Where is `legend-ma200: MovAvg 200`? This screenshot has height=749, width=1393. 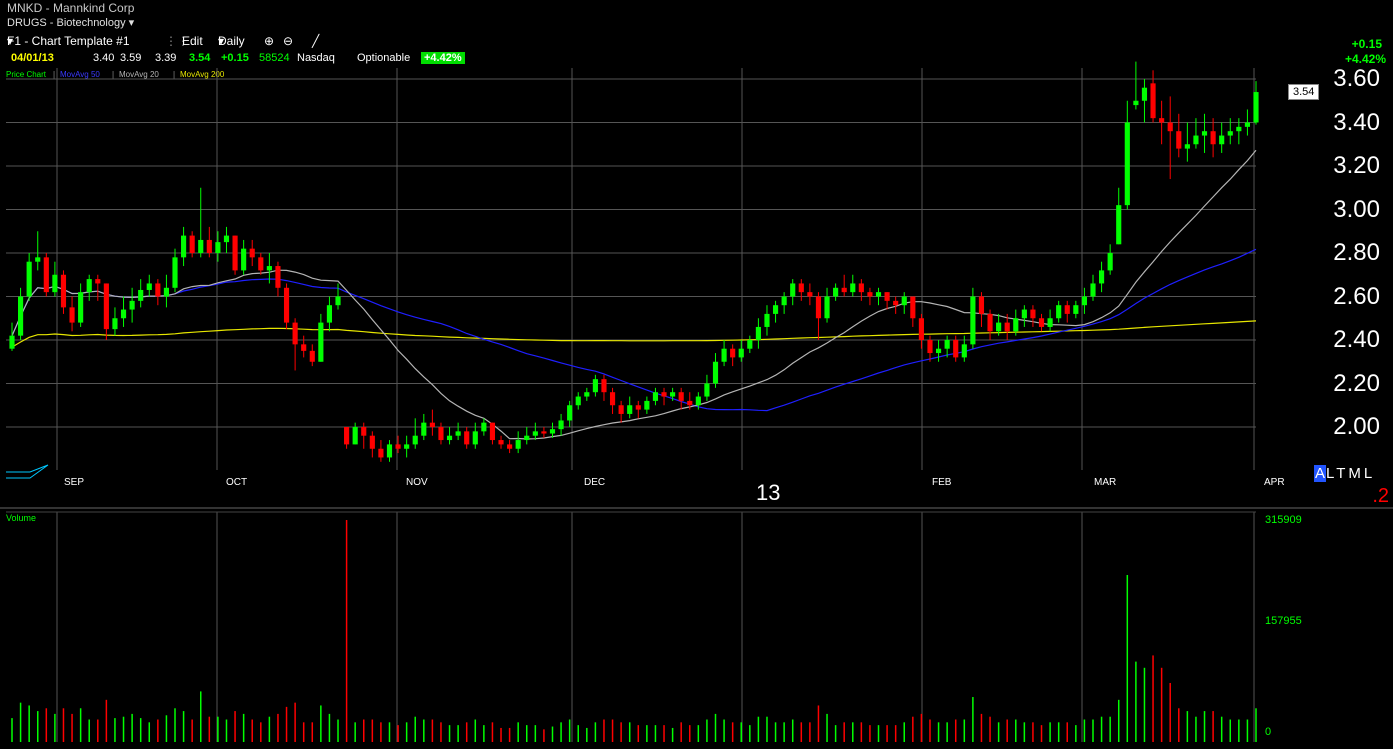 legend-ma200: MovAvg 200 is located at coordinates (202, 74).